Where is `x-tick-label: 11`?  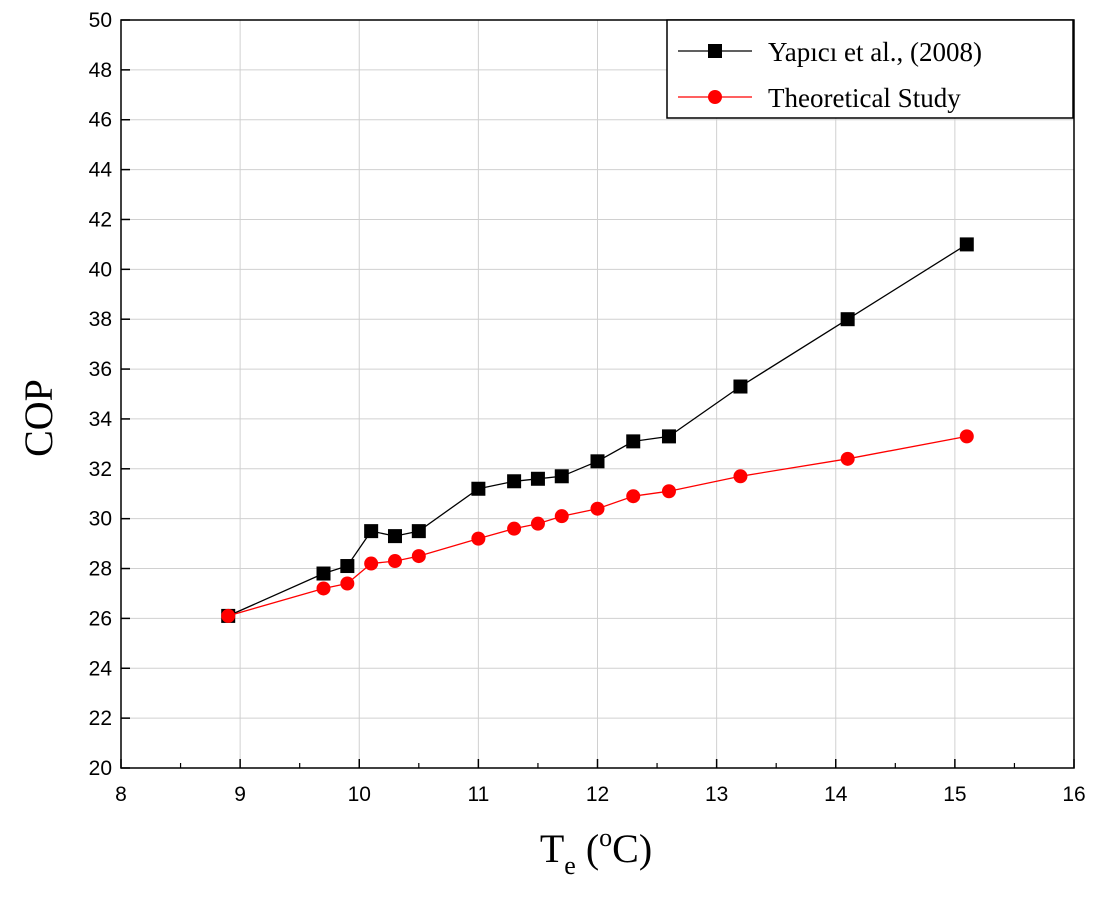 x-tick-label: 11 is located at coordinates (478, 794).